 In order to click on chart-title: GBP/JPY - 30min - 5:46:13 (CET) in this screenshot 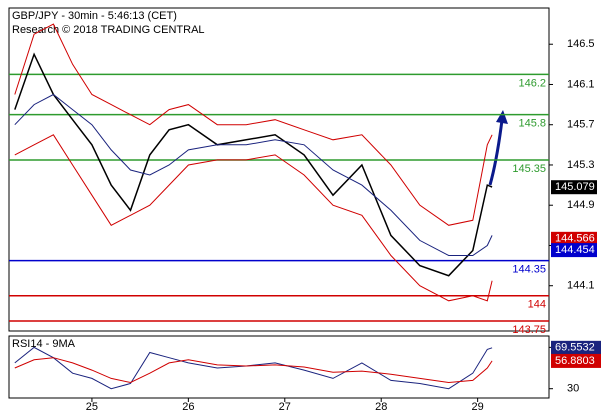, I will do `click(94, 16)`.